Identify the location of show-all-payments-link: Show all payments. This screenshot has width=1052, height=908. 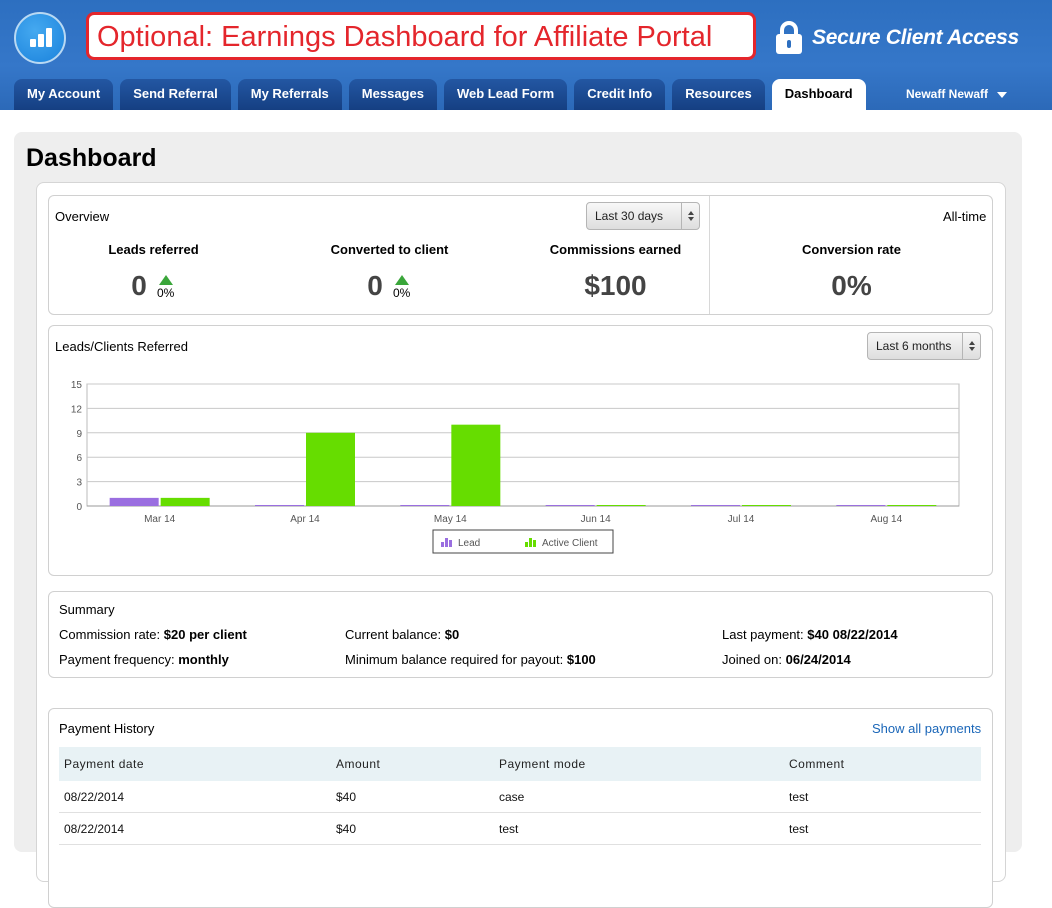
(927, 728).